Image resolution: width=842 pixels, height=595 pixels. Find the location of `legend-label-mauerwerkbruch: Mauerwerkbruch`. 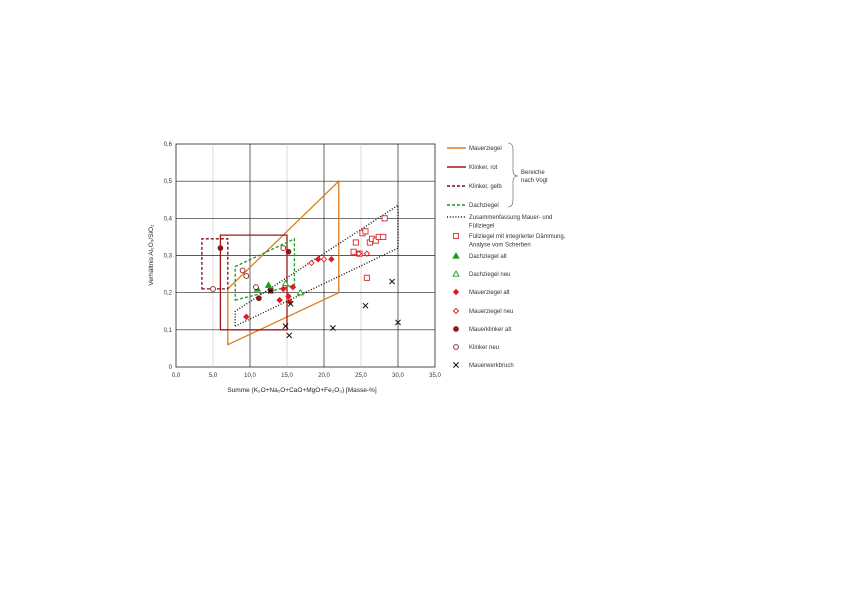

legend-label-mauerwerkbruch: Mauerwerkbruch is located at coordinates (491, 366).